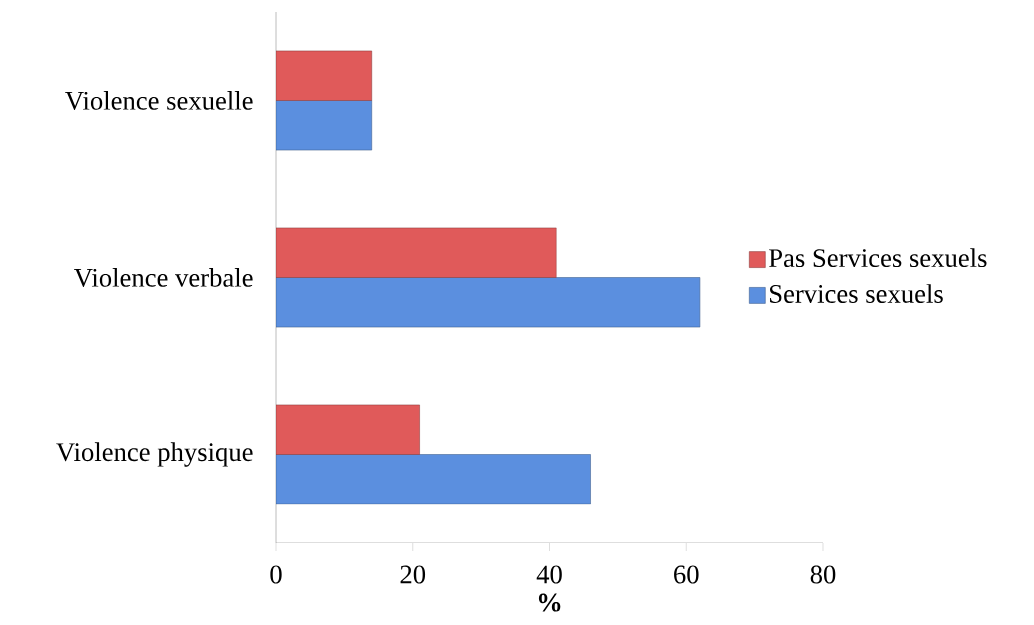 The height and width of the screenshot is (625, 1034). What do you see at coordinates (549, 574) in the screenshot?
I see `x-tick-label: 40` at bounding box center [549, 574].